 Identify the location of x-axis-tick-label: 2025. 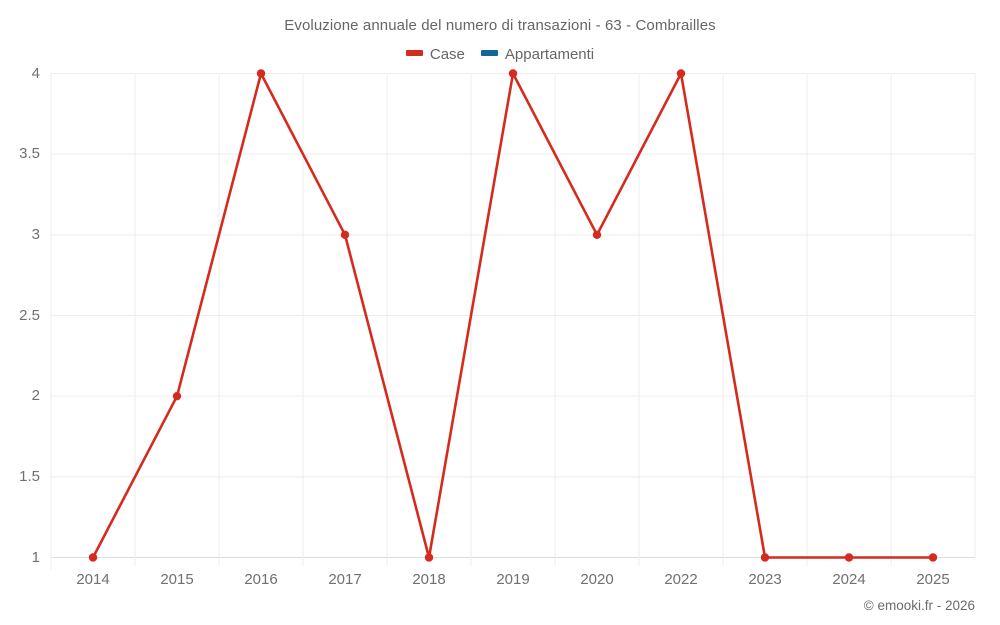
(933, 579).